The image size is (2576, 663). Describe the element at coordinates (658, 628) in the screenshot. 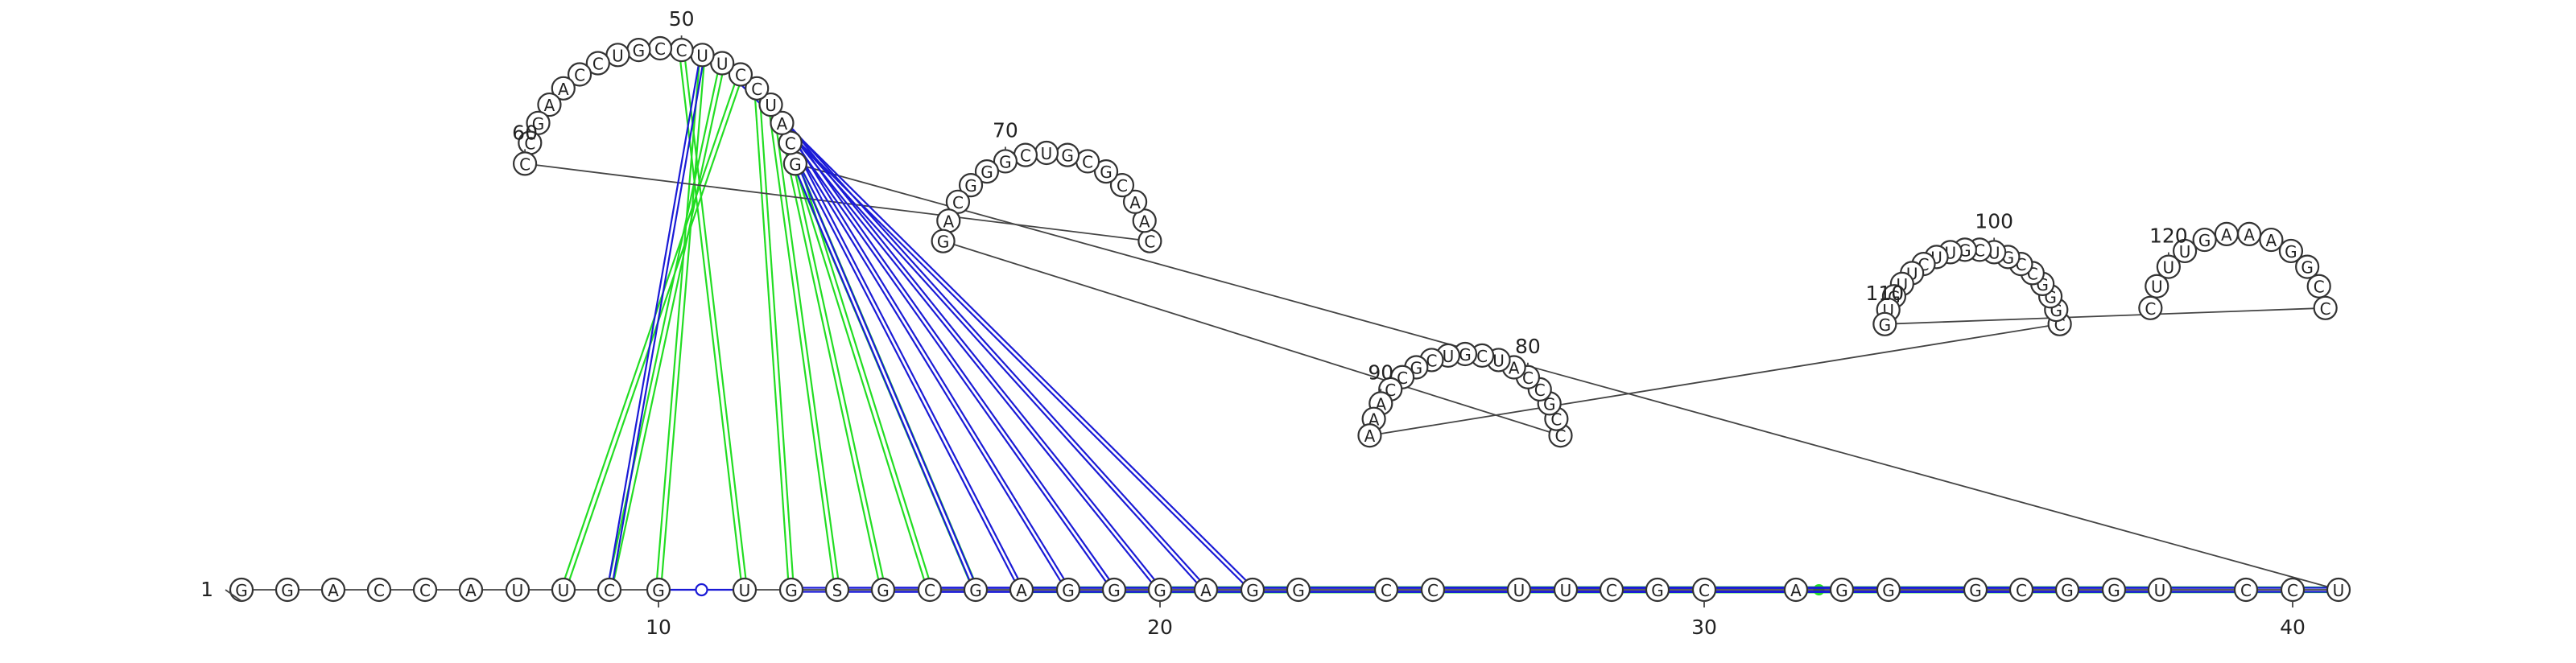

I see `position-label: 10` at that location.